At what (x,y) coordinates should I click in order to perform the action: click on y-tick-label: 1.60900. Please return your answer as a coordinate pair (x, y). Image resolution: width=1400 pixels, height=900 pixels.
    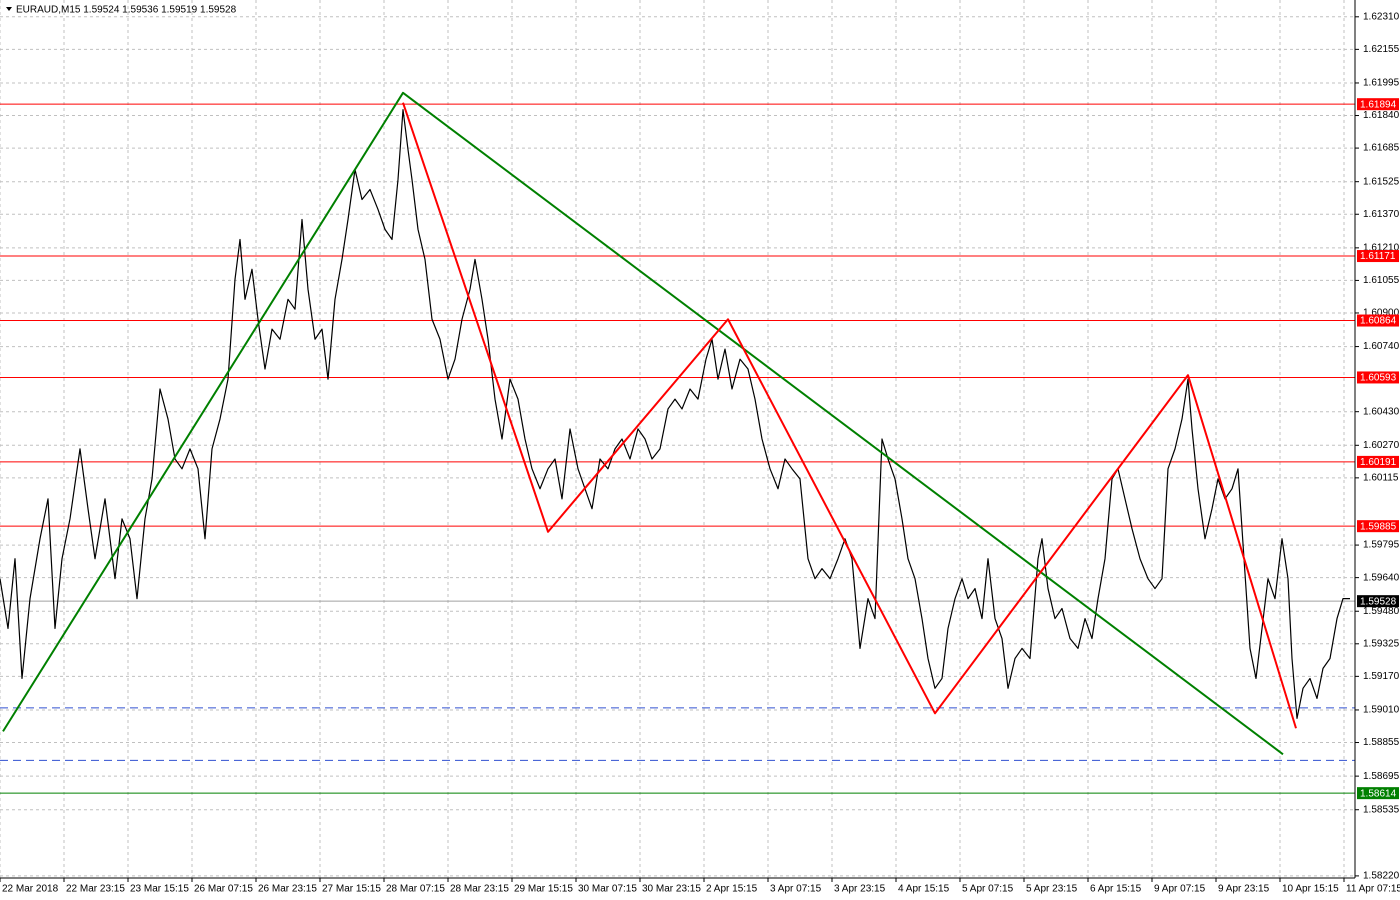
    Looking at the image, I should click on (1381, 313).